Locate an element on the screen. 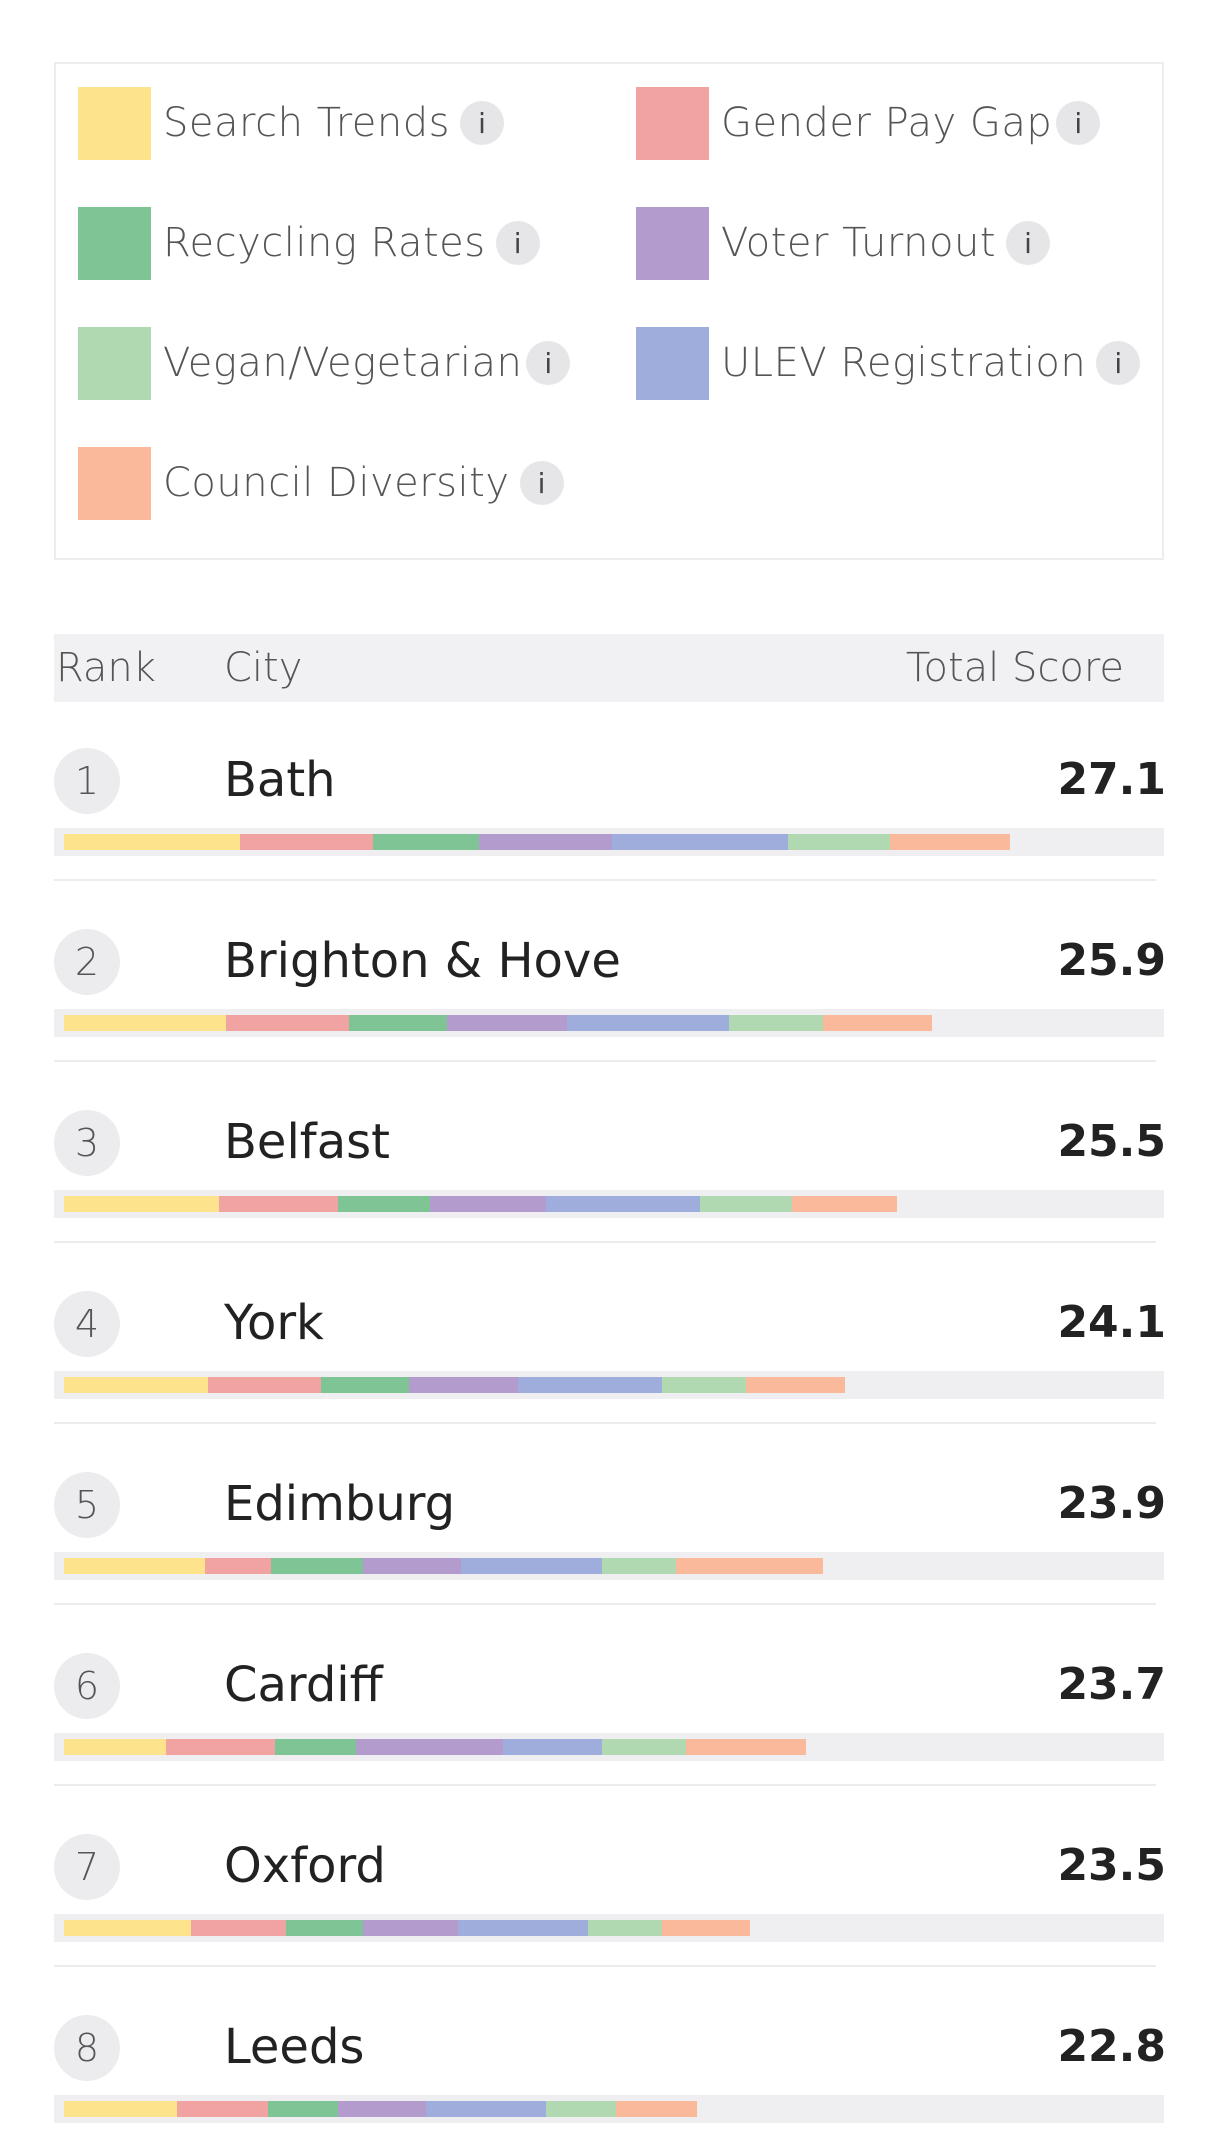 This screenshot has height=2155, width=1215. table-row: 5 Edimburg 23.9 is located at coordinates (610, 1514).